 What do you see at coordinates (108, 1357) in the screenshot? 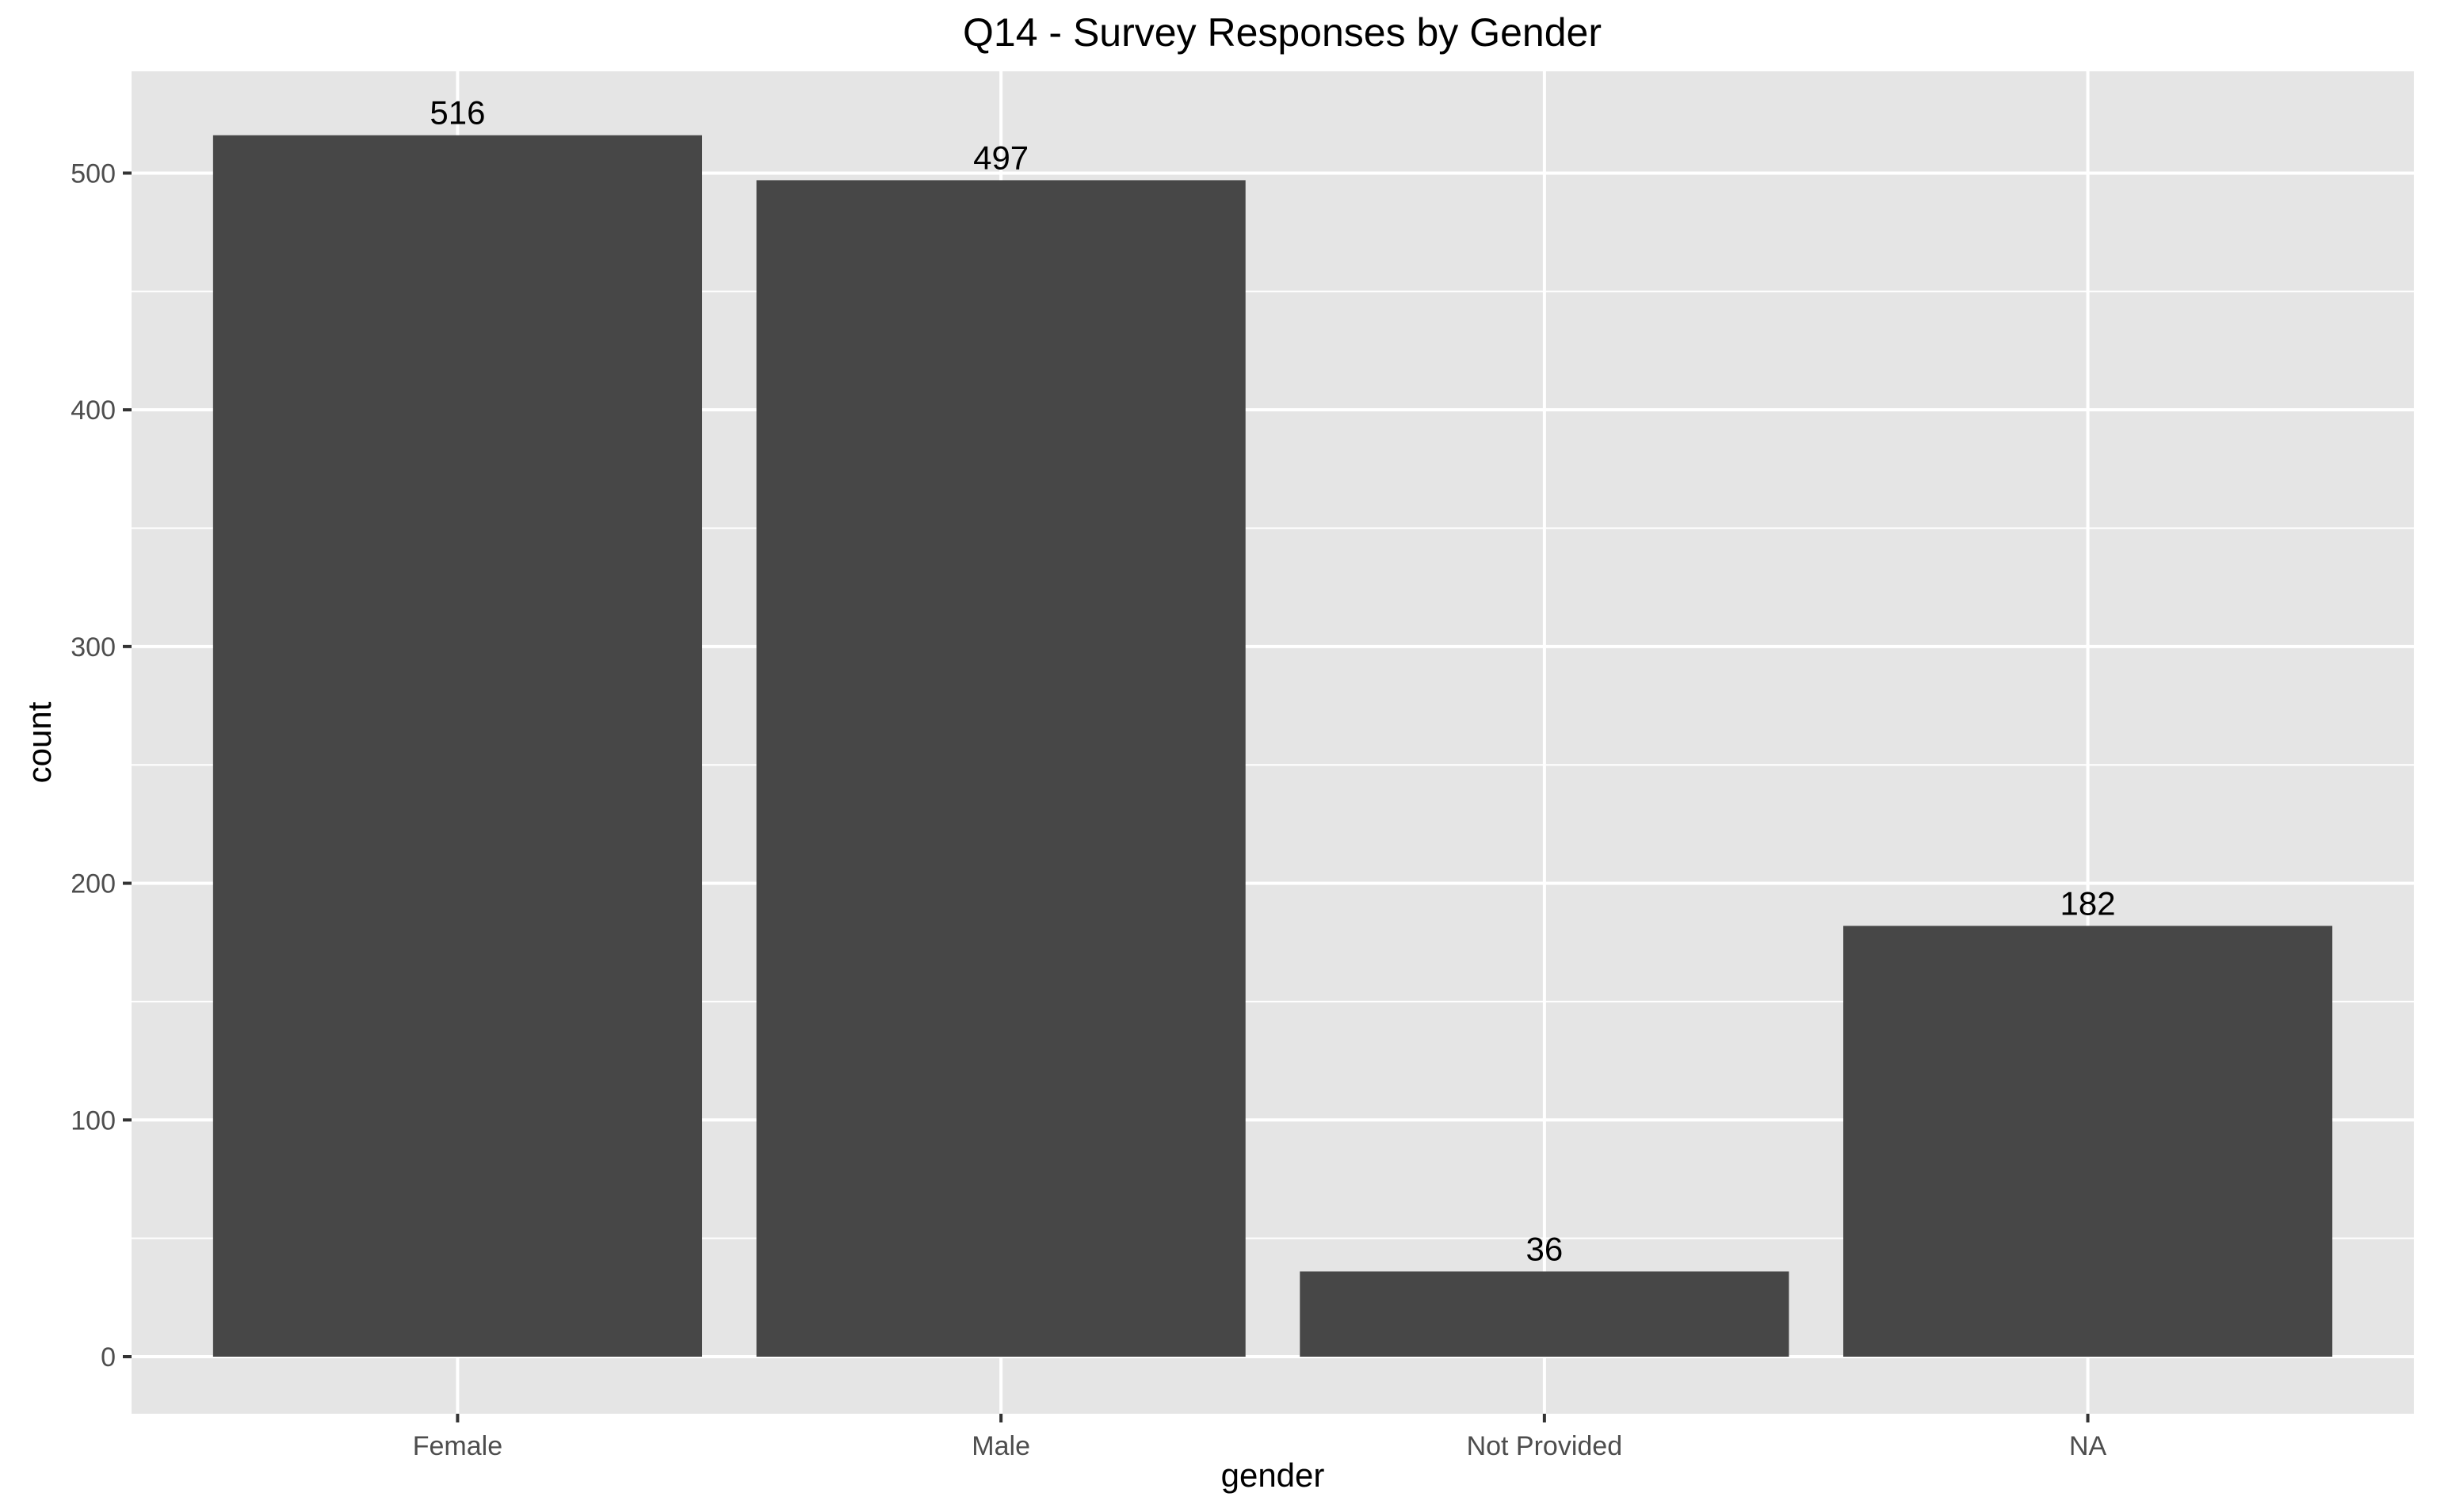
I see `y-tick-label: 0` at bounding box center [108, 1357].